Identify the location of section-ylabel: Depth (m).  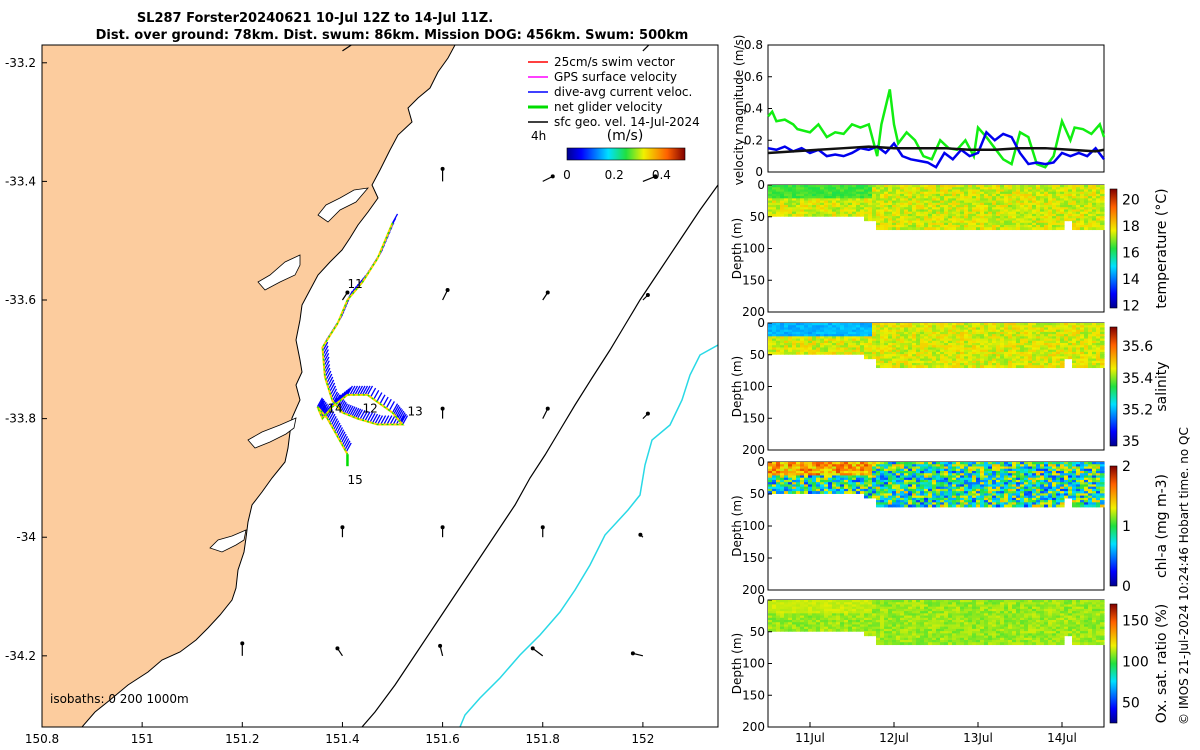
(737, 248).